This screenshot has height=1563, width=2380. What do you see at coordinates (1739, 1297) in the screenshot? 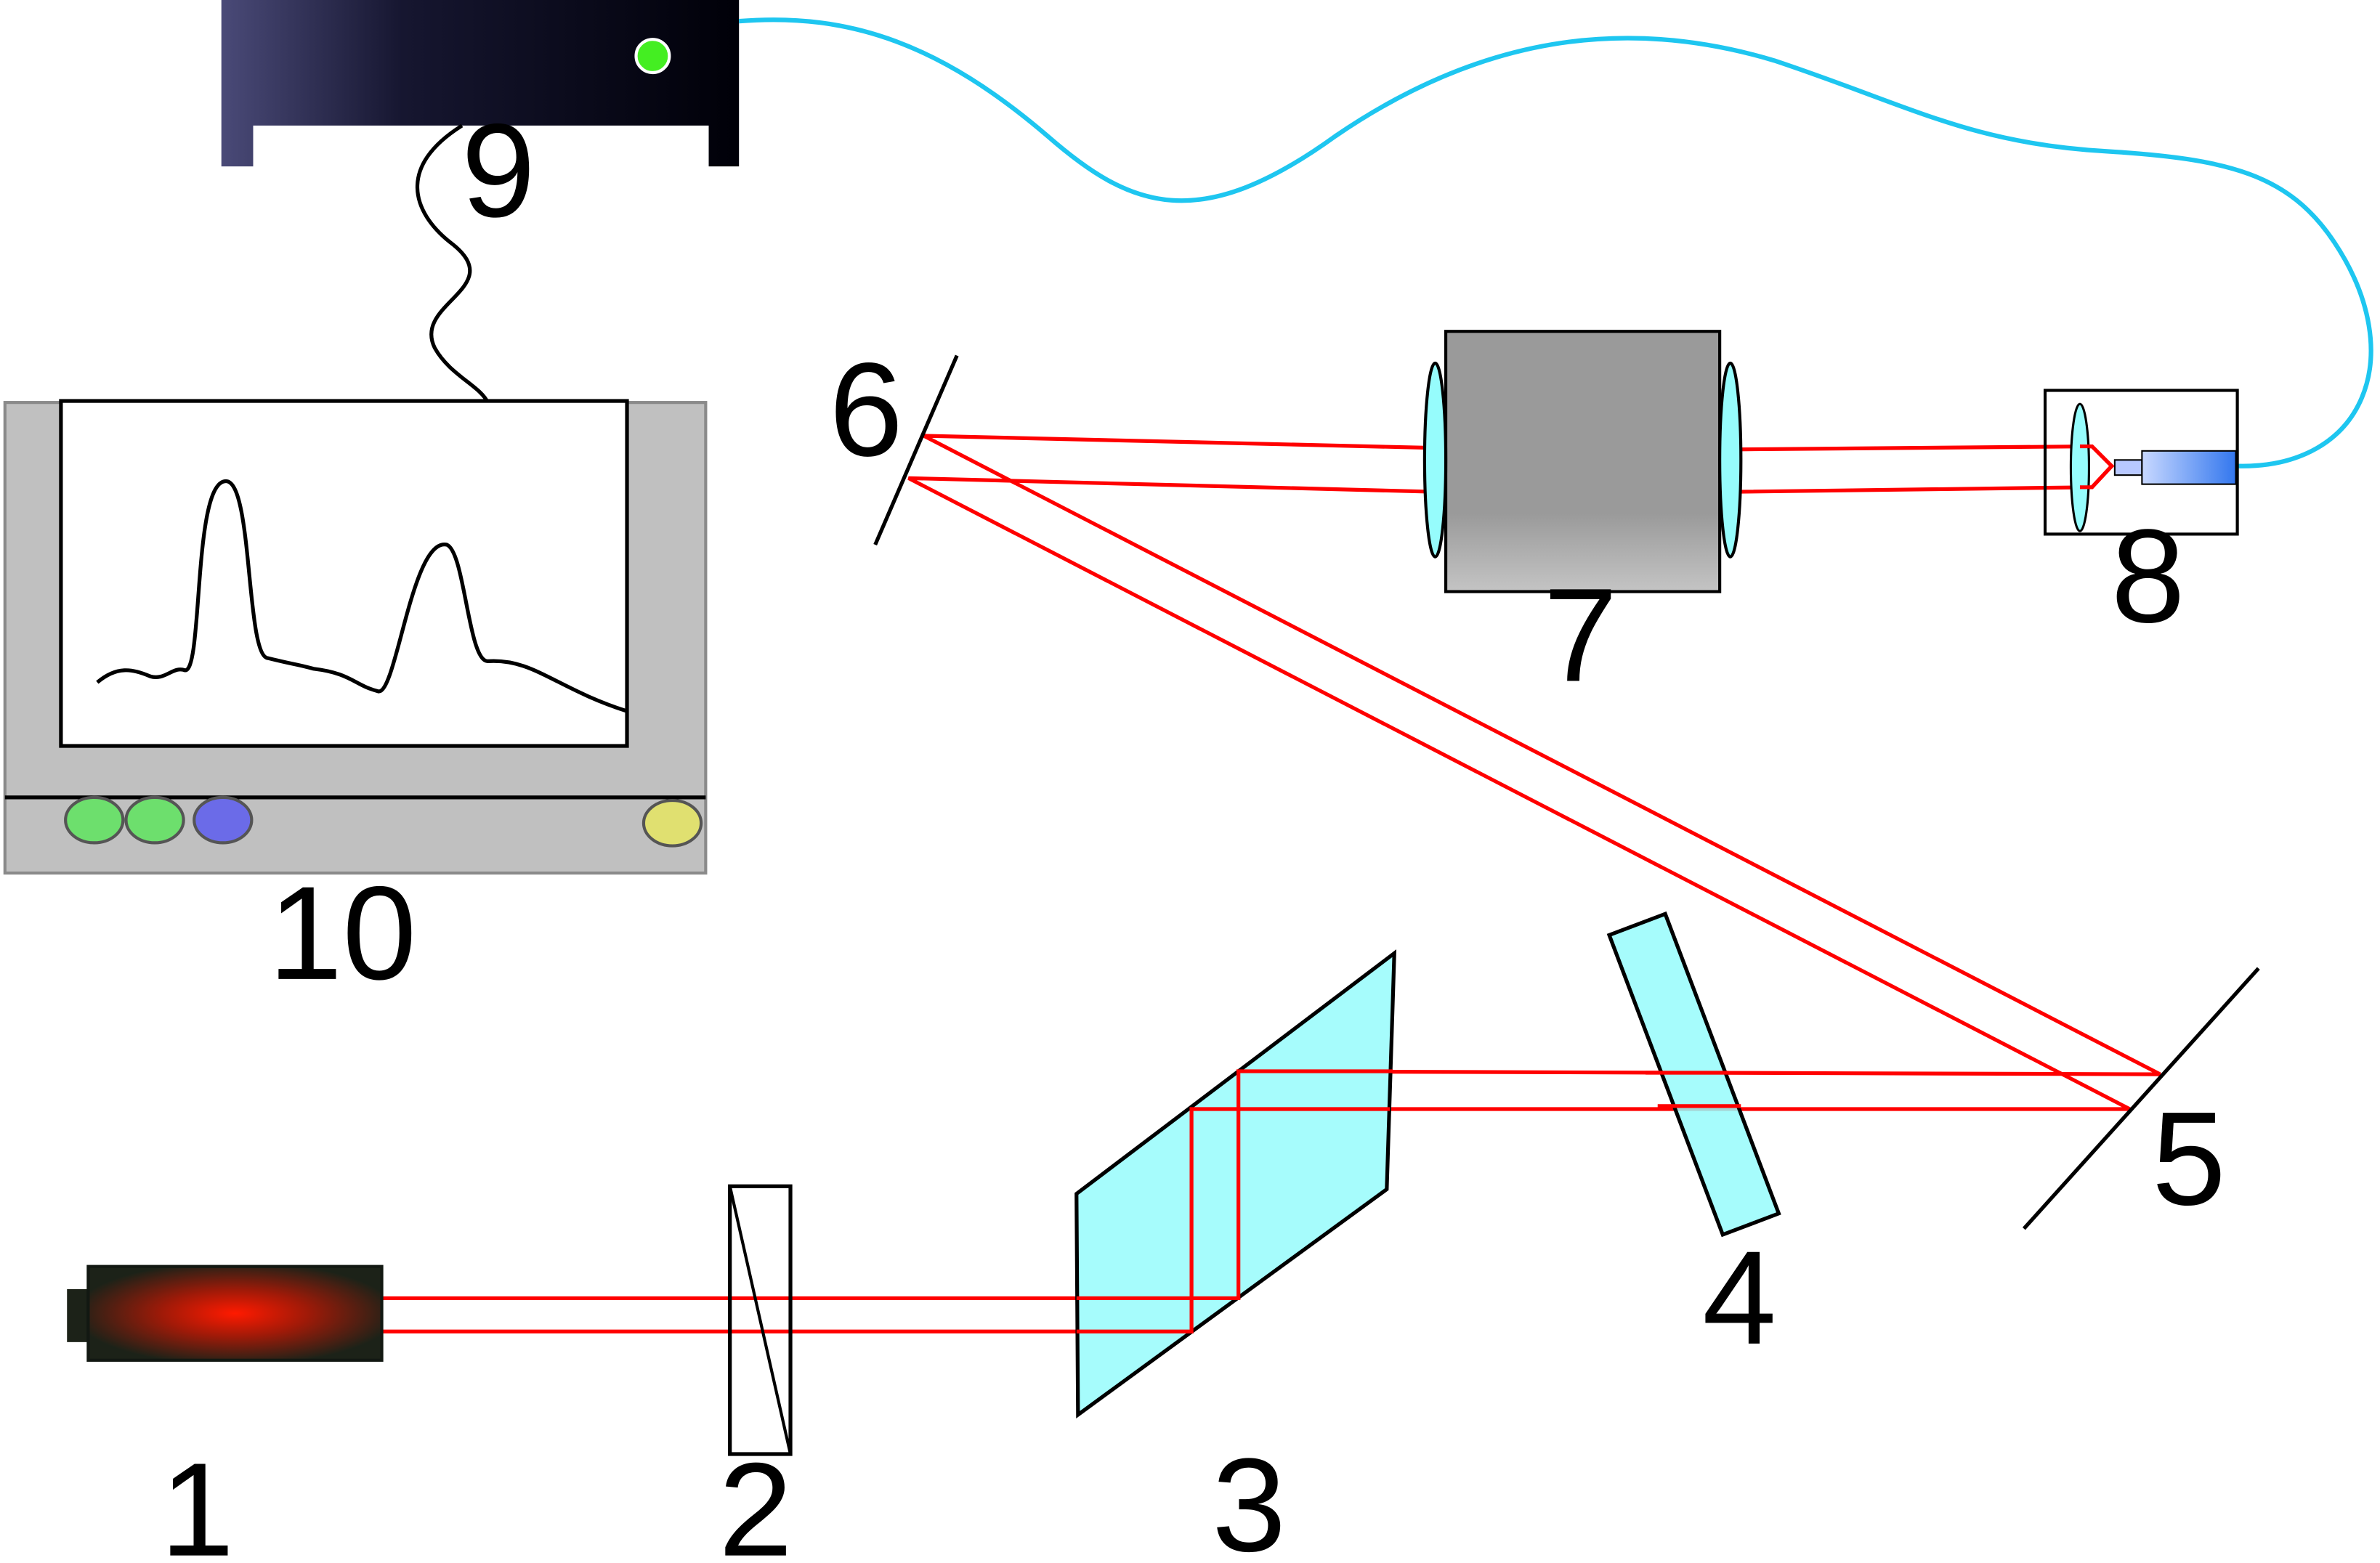
I see `label-crystal-plate: 4` at bounding box center [1739, 1297].